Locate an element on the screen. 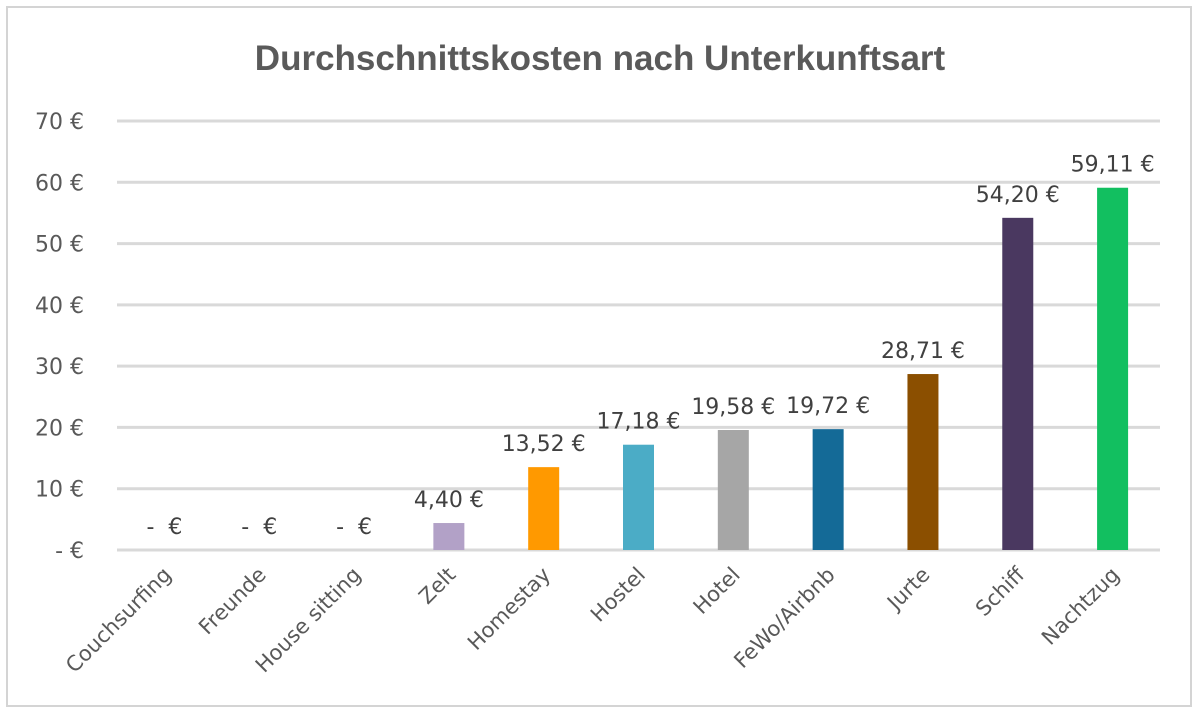 This screenshot has width=1200, height=715. y-tick-label: 50 € is located at coordinates (59, 245).